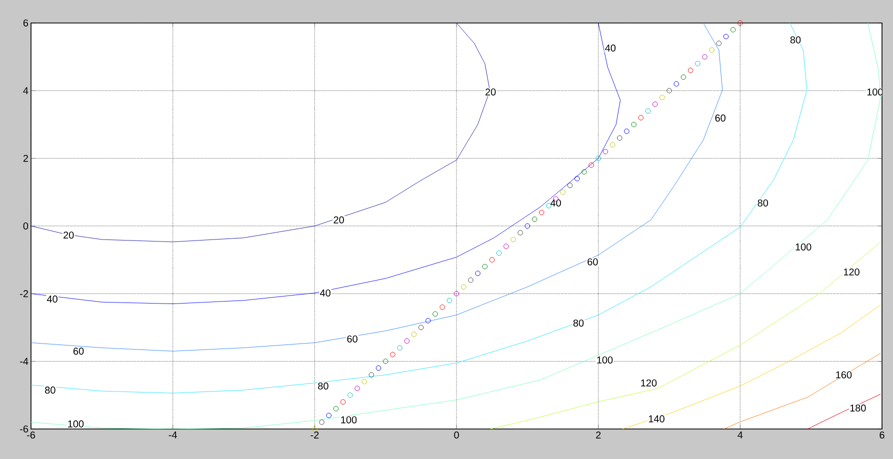  Describe the element at coordinates (598, 435) in the screenshot. I see `x-tick-label: 2` at that location.